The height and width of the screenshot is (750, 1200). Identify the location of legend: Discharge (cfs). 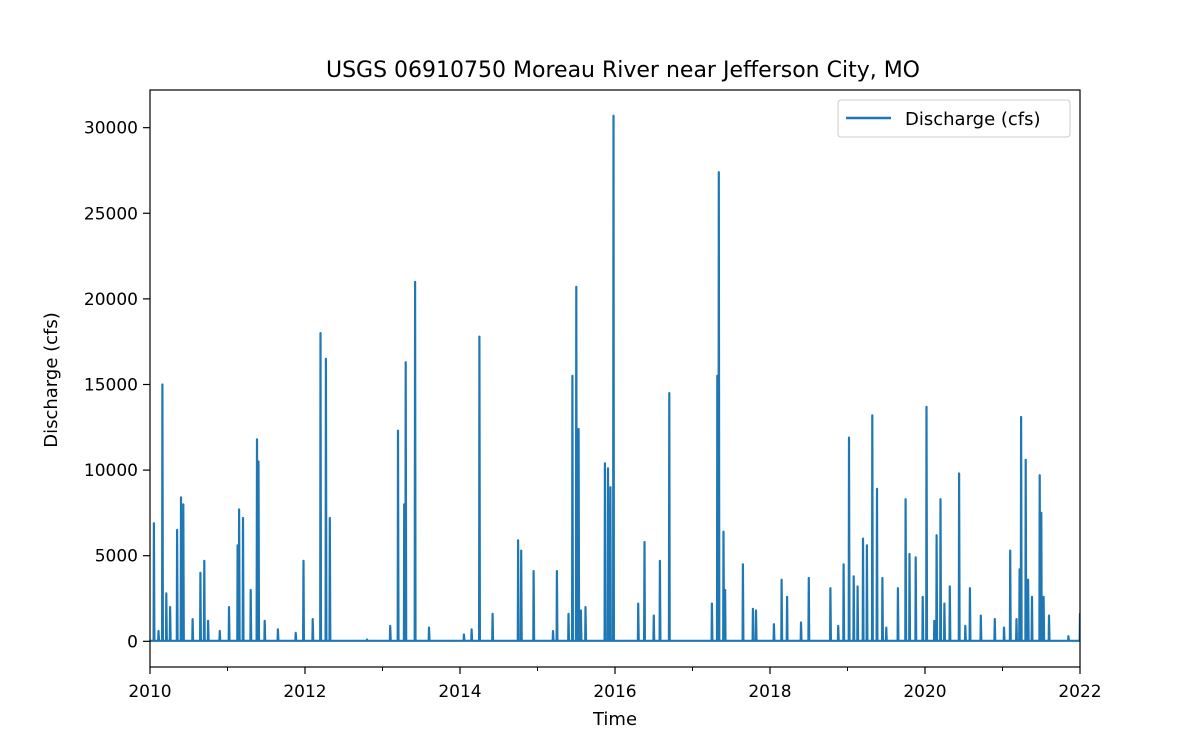
(954, 118).